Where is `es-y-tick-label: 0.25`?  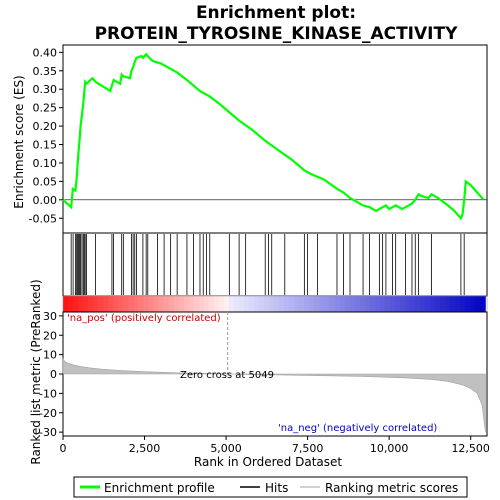
es-y-tick-label: 0.25 is located at coordinates (45, 108).